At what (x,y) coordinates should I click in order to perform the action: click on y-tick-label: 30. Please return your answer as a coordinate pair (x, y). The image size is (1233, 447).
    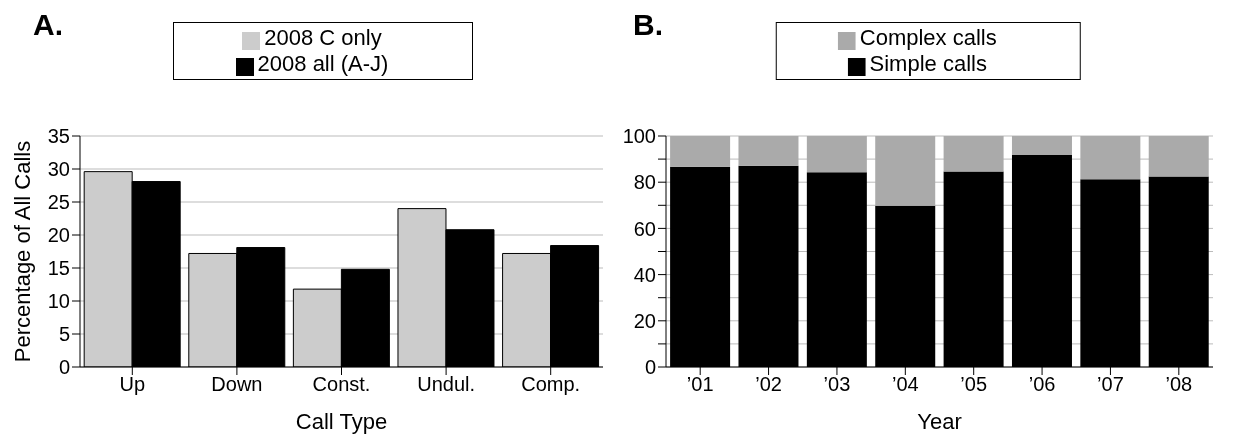
    Looking at the image, I should click on (58, 169).